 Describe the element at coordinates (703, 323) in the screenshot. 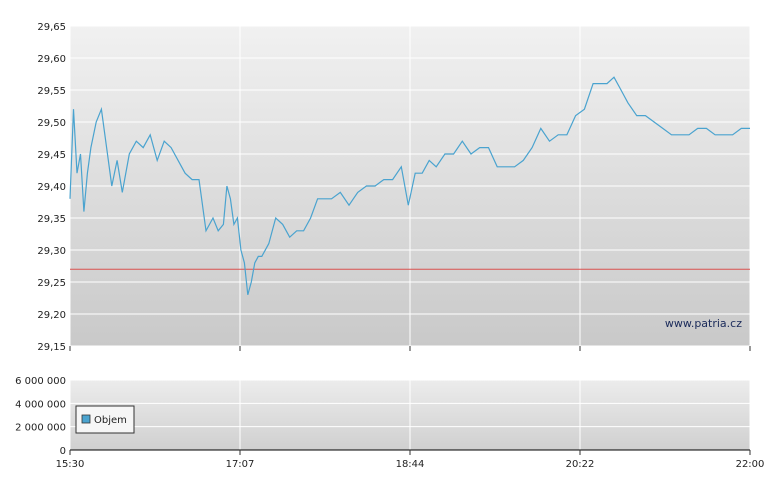

I see `watermark: www.patria.cz` at that location.